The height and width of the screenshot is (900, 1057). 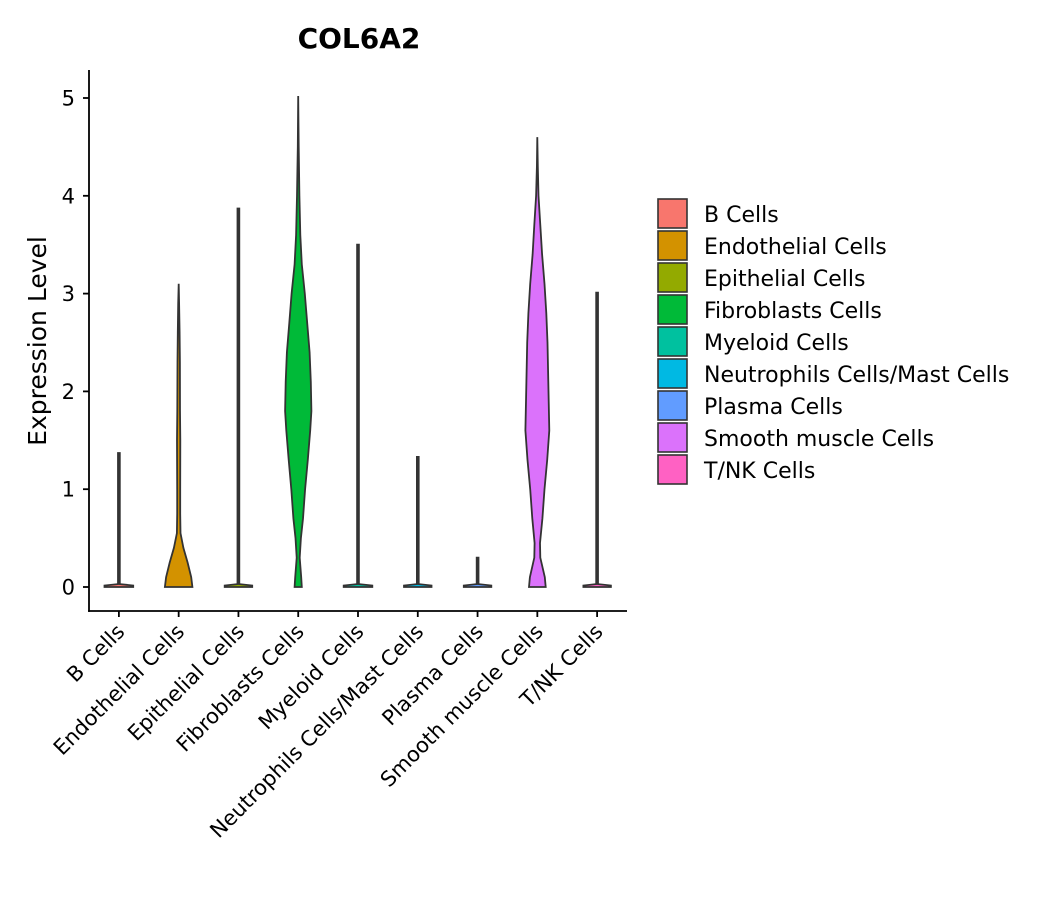 I want to click on legend-key-smooth-muscle-cells, so click(x=672, y=437).